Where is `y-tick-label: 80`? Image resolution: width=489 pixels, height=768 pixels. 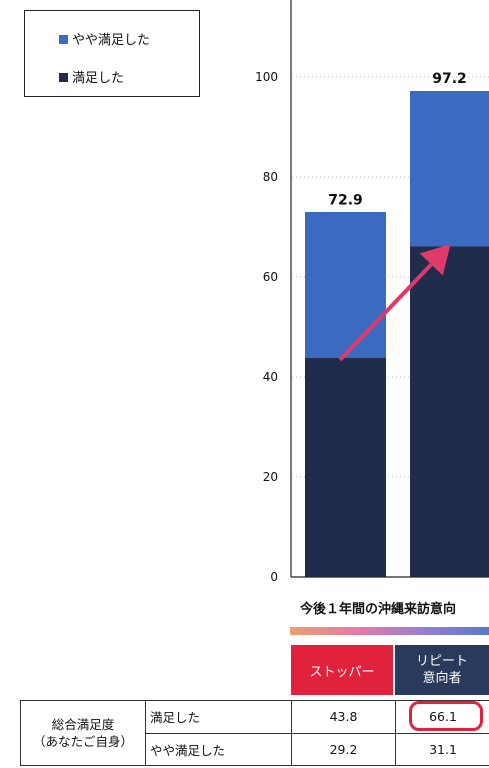 y-tick-label: 80 is located at coordinates (270, 177).